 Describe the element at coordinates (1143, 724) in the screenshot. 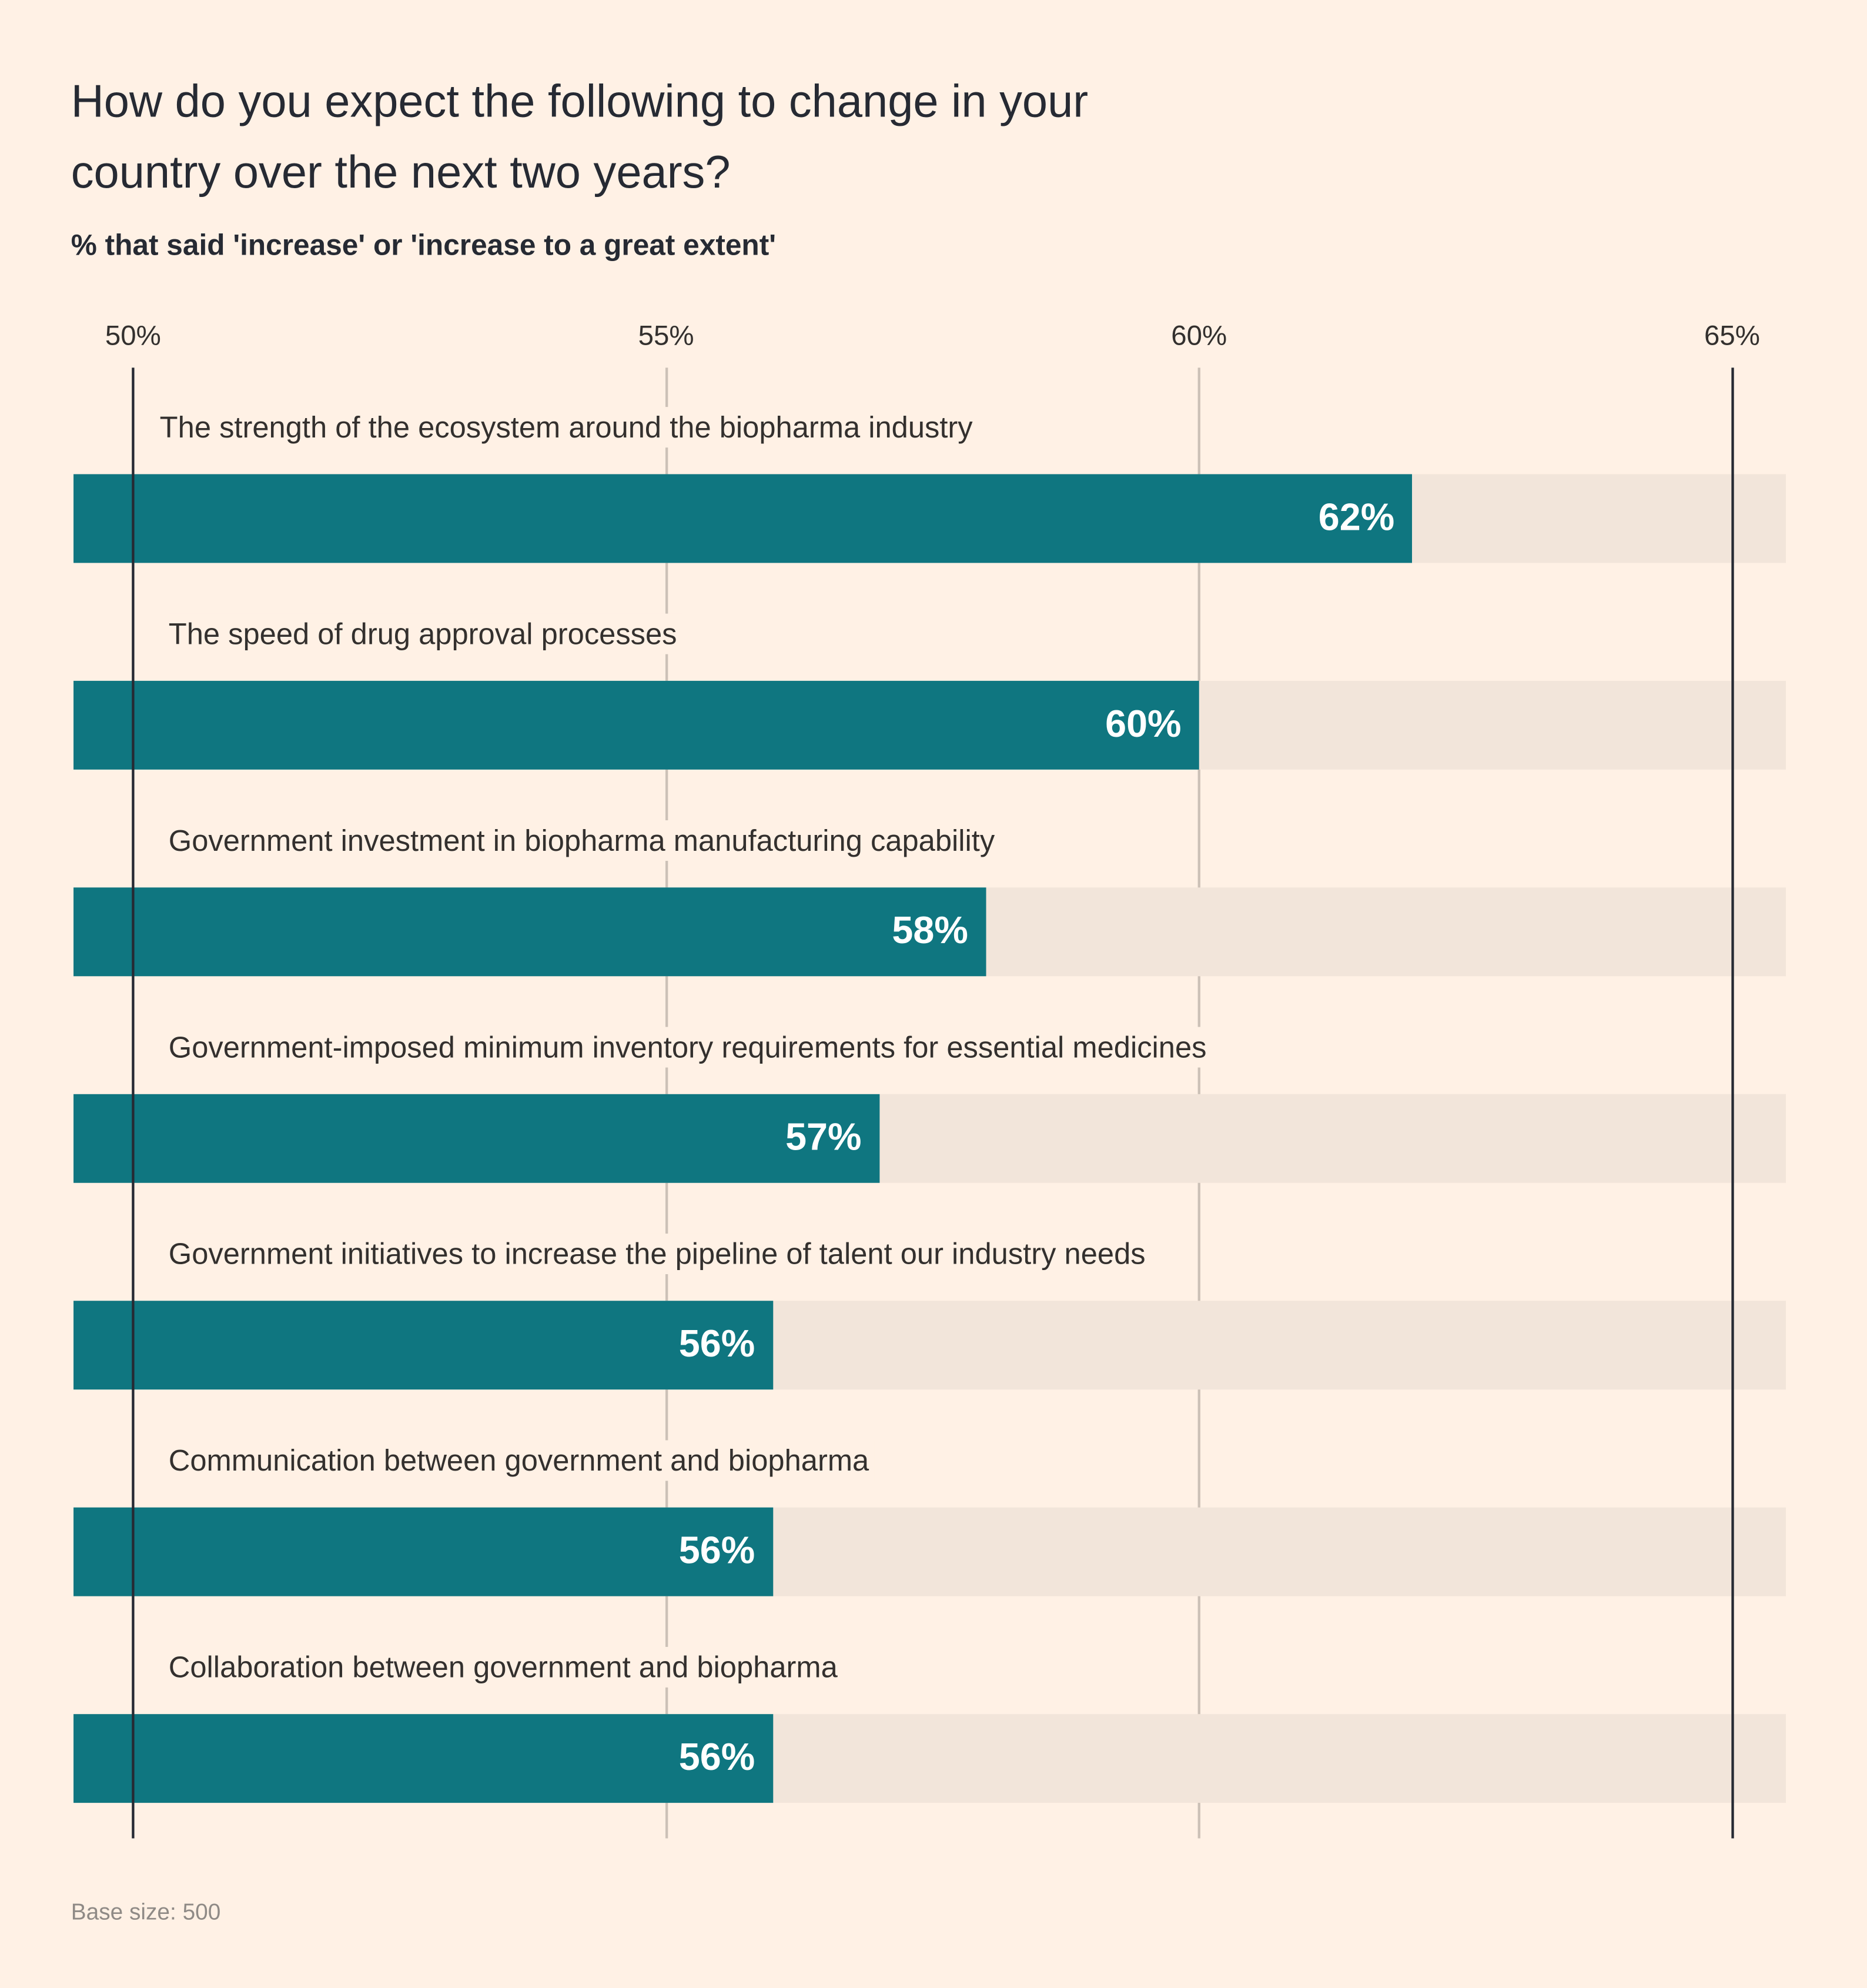

I see `value-label: 60%` at that location.